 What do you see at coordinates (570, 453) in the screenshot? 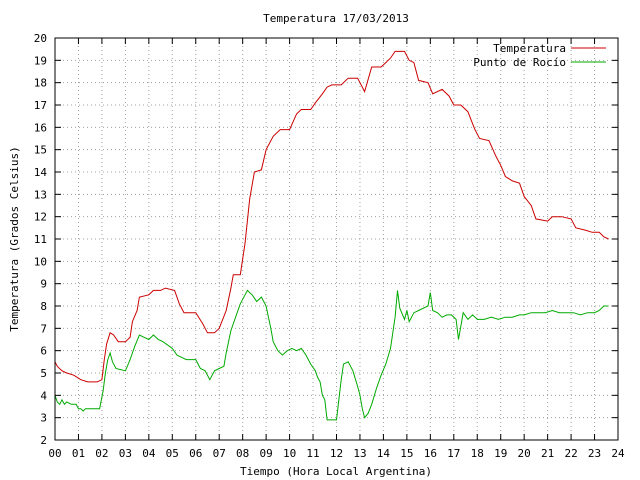
I see `x-tick-label-22: 22` at bounding box center [570, 453].